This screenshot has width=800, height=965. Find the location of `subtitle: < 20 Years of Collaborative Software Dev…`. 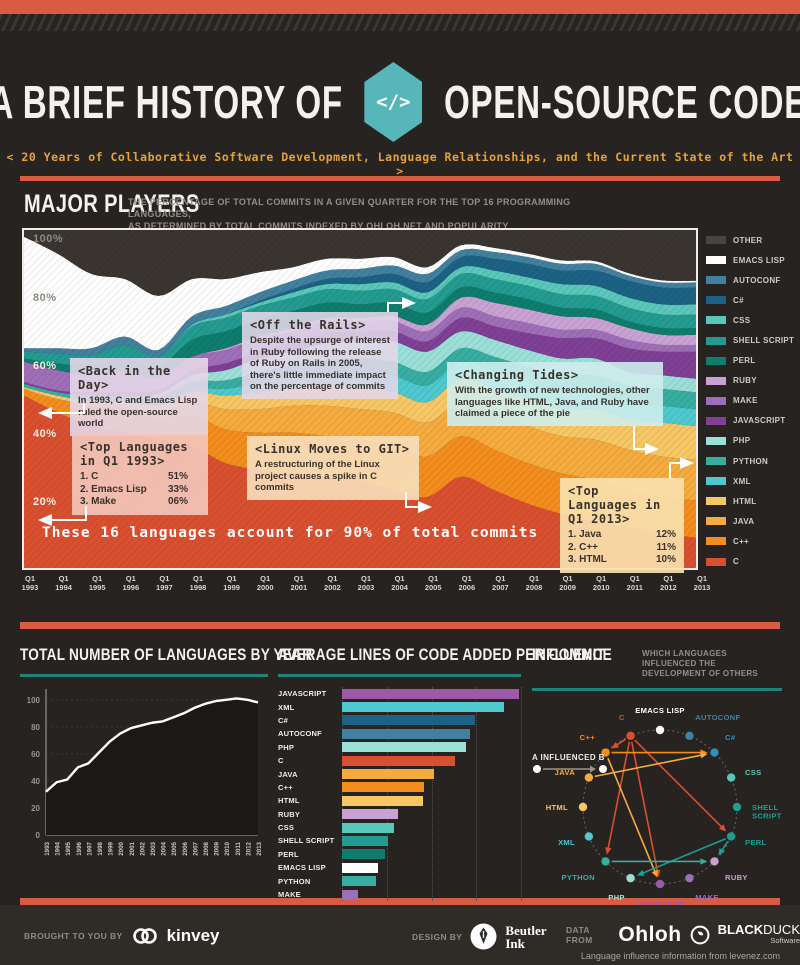

subtitle: < 20 Years of Collaborative Software Dev… is located at coordinates (400, 164).